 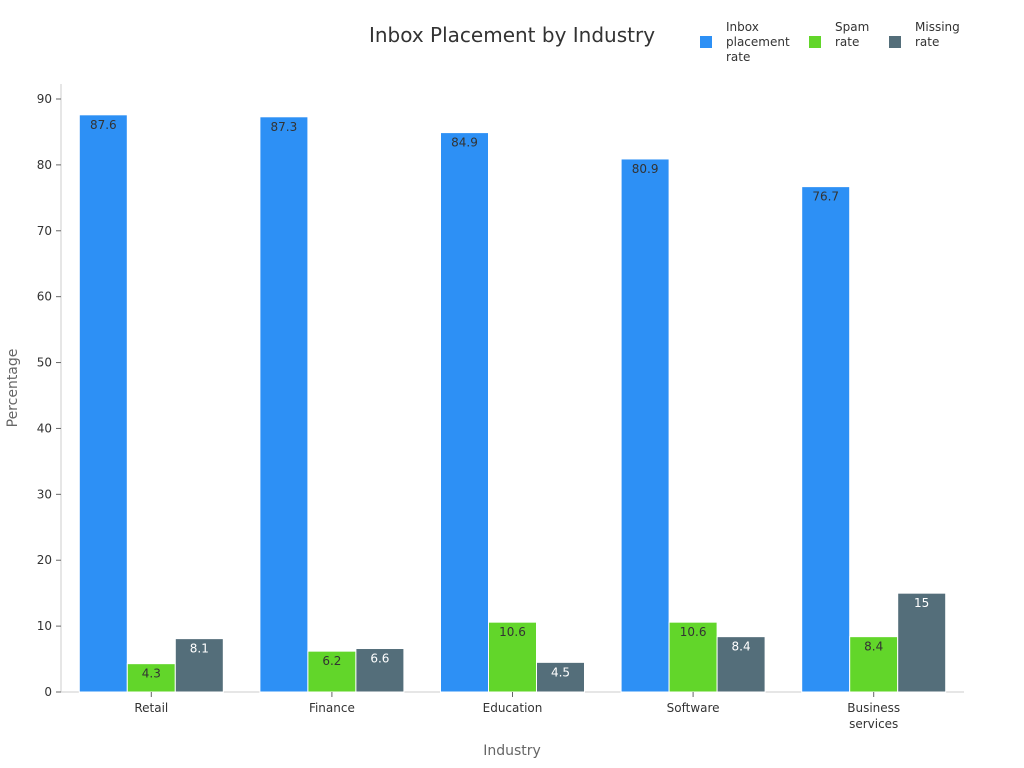 I want to click on y-tick-label: 80, so click(x=44, y=165).